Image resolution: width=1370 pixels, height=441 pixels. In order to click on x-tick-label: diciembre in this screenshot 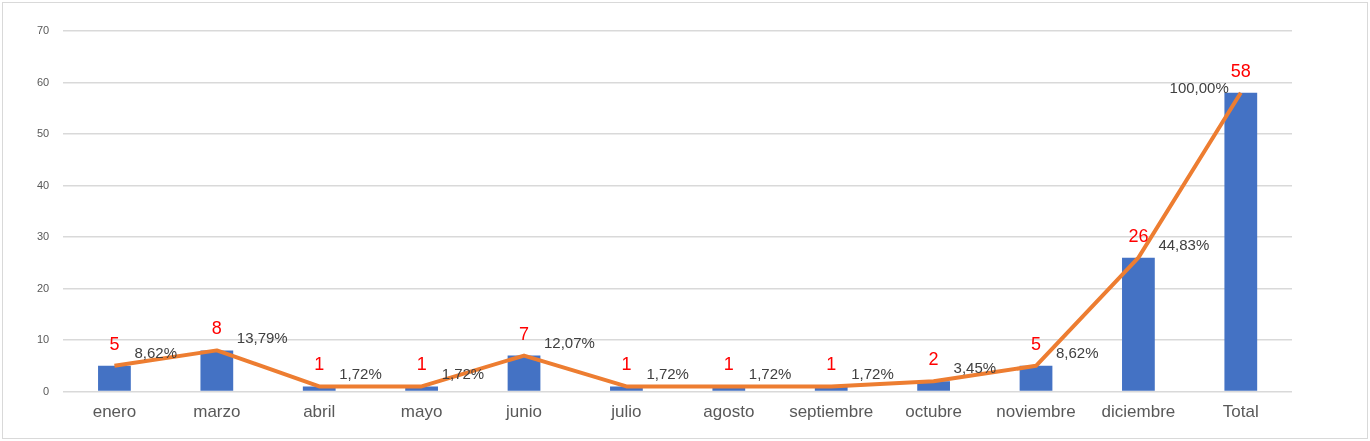, I will do `click(1138, 412)`.